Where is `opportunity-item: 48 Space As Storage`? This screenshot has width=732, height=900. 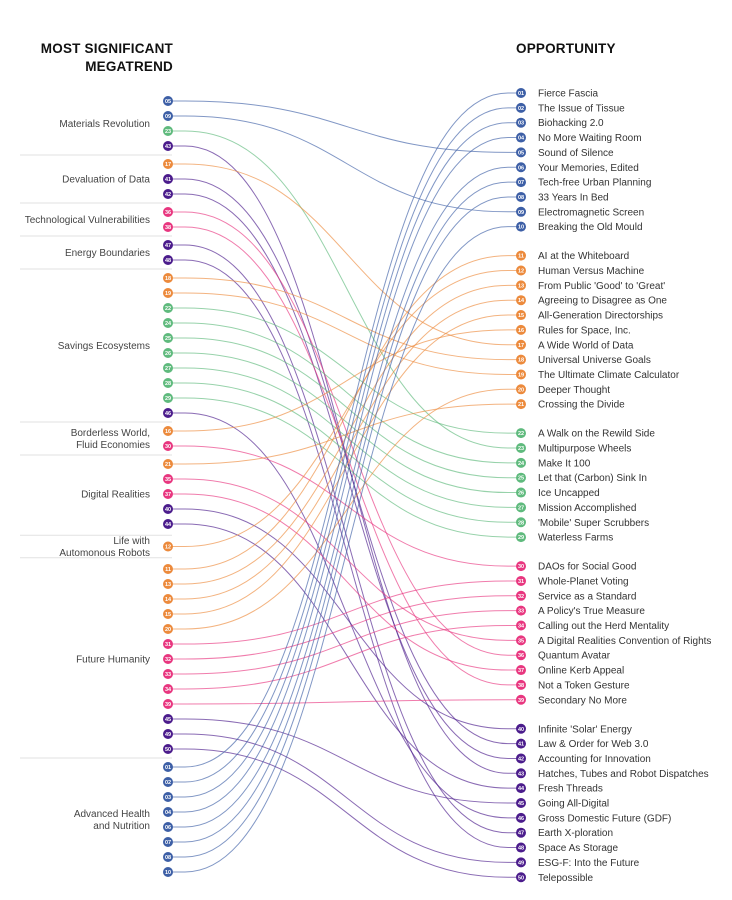
opportunity-item: 48 Space As Storage is located at coordinates (567, 848).